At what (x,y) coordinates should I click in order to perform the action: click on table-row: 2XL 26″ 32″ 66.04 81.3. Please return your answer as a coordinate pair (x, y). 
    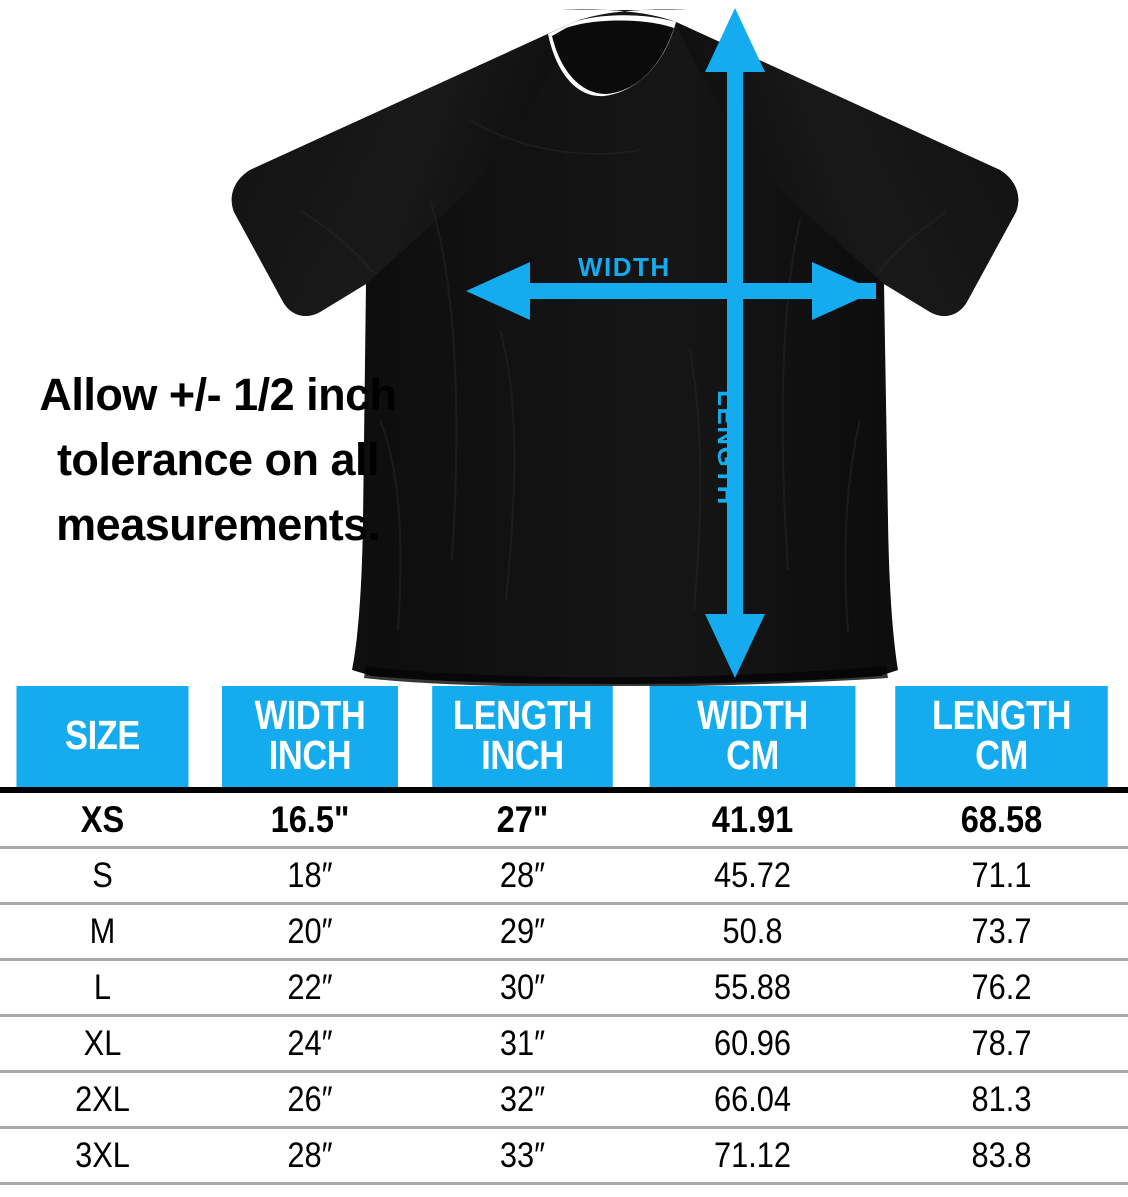
    Looking at the image, I should click on (564, 1100).